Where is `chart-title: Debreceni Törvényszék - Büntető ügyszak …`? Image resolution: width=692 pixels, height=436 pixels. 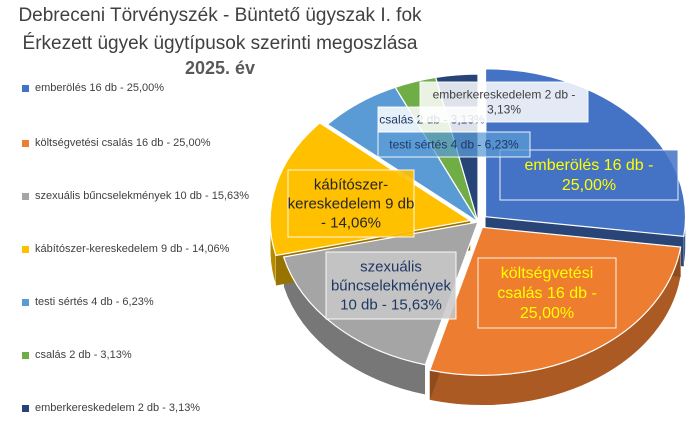
chart-title: Debreceni Törvényszék - Büntető ügyszak … is located at coordinates (220, 15).